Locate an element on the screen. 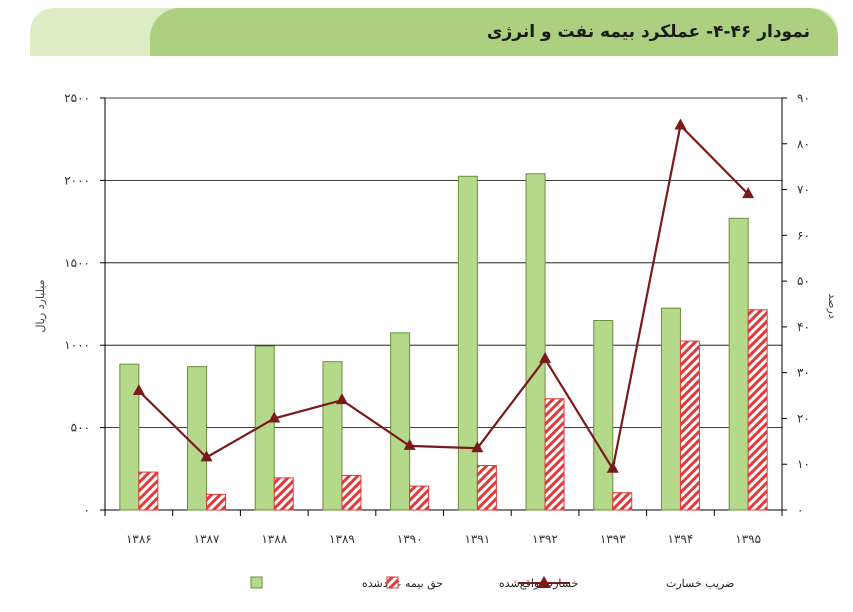  header-band is located at coordinates (494, 32).